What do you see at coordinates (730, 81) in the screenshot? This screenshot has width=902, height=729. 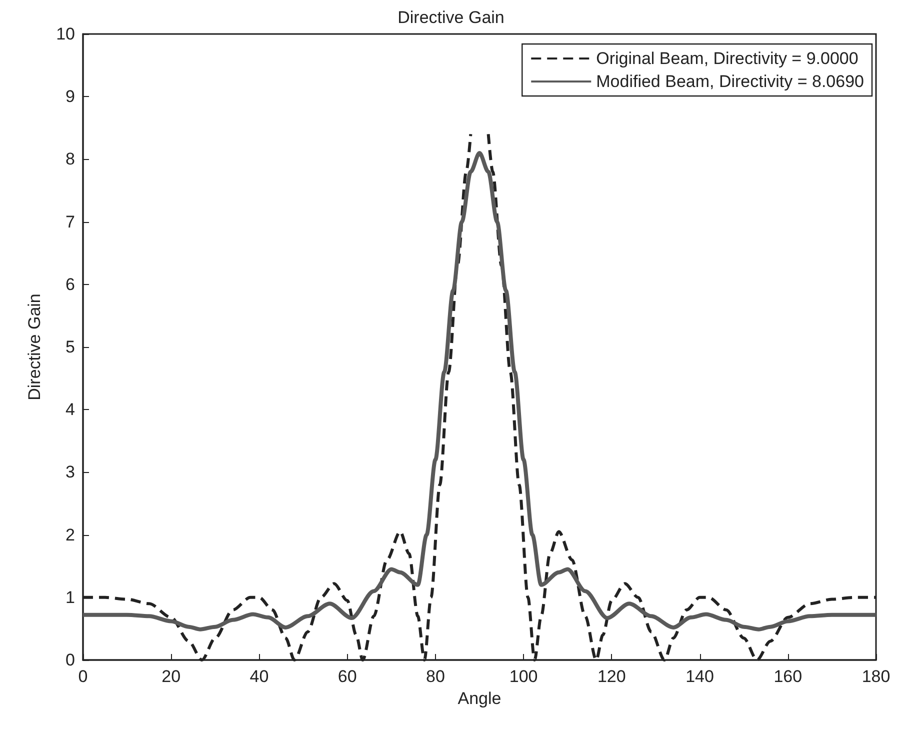 I see `legend-label: Modified Beam, Directivity = 8.0690` at bounding box center [730, 81].